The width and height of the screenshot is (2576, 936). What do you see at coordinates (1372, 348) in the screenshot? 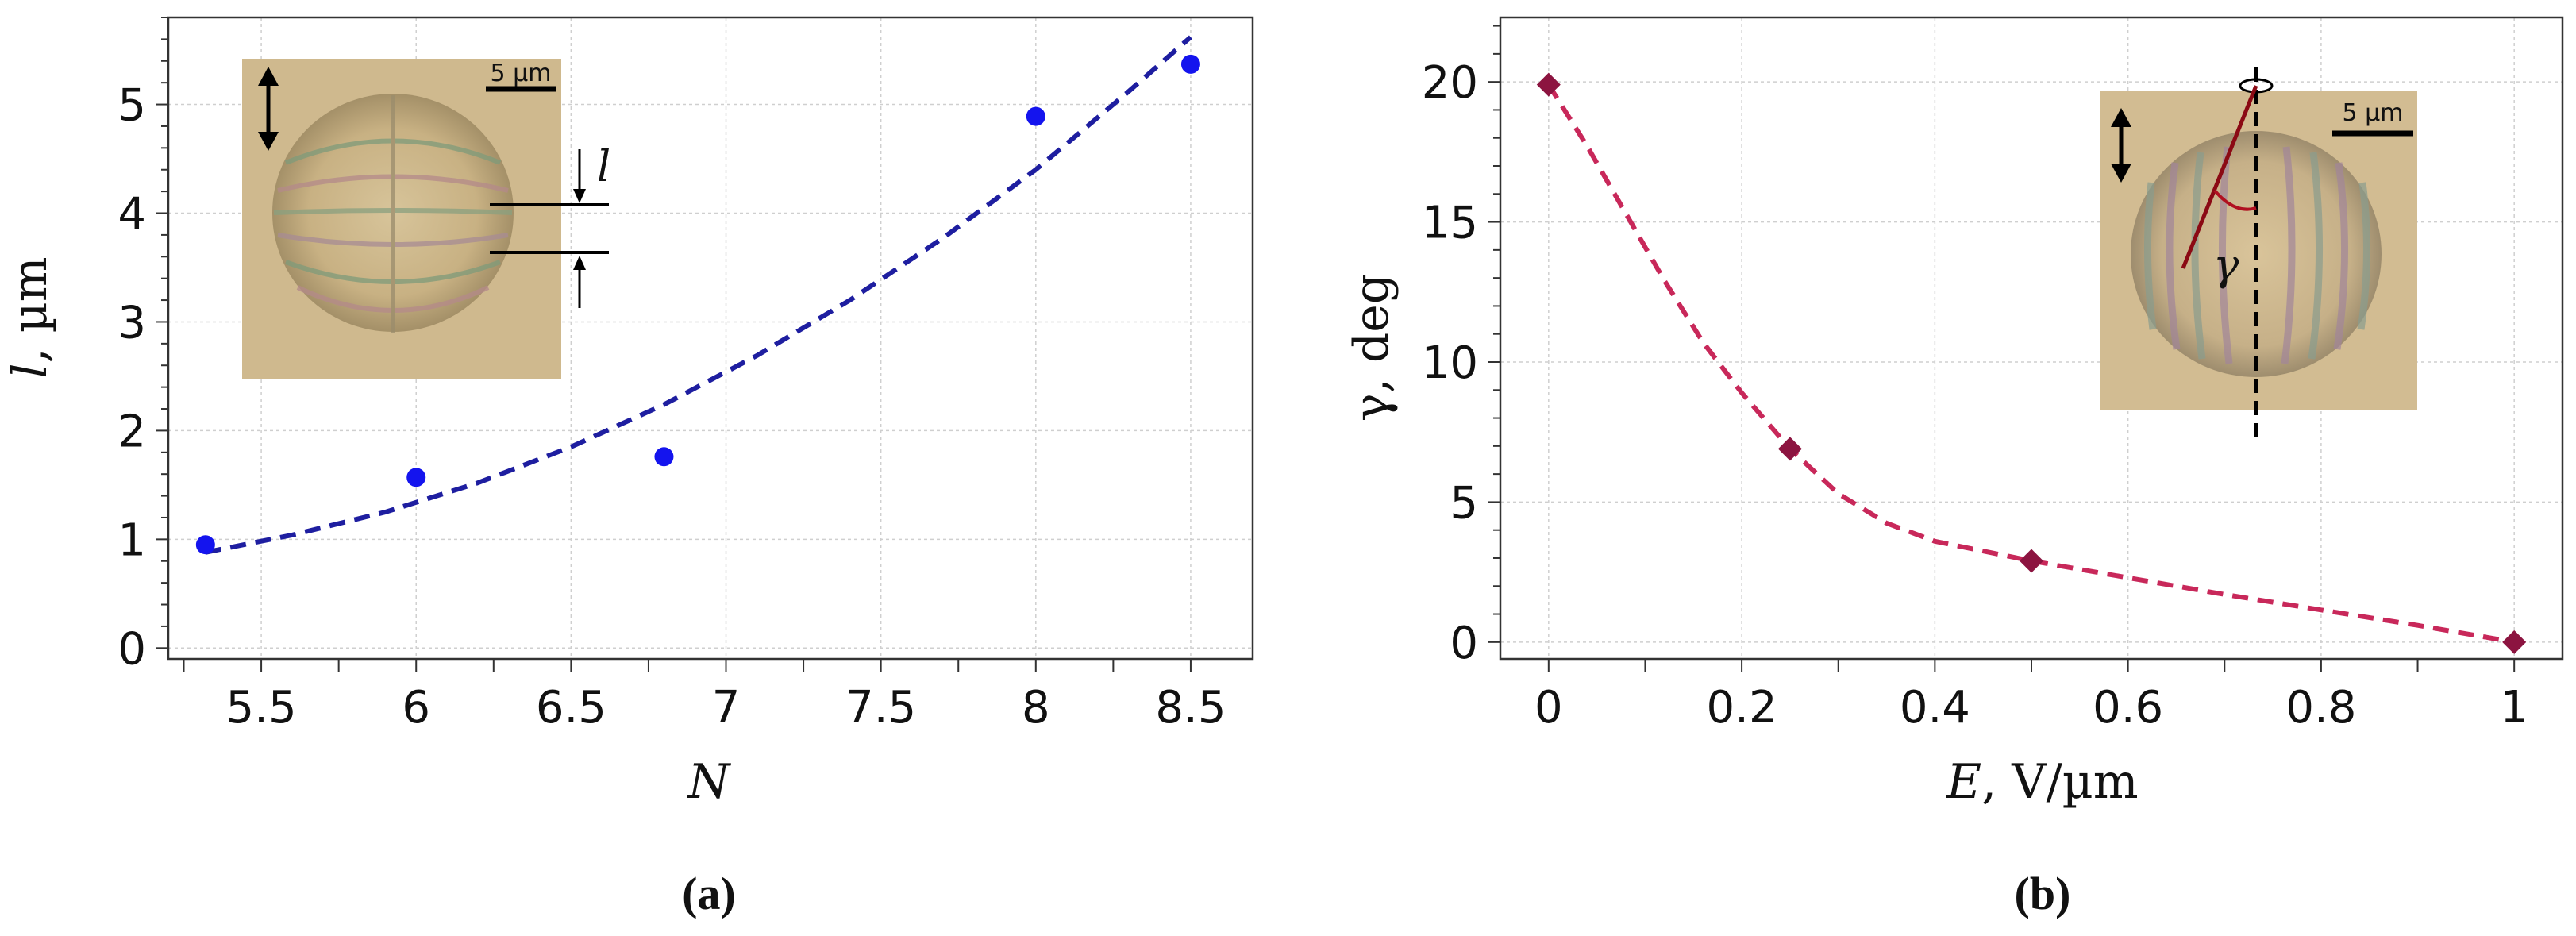
I see `y-axis-label-b: γ, deg` at bounding box center [1372, 348].